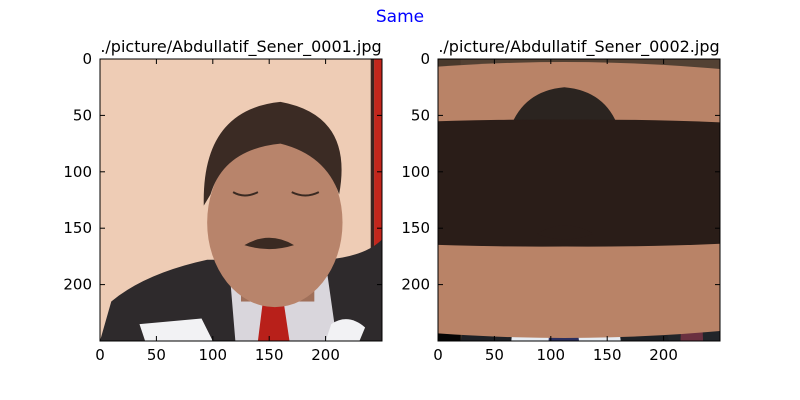 This screenshot has width=800, height=400. What do you see at coordinates (240, 47) in the screenshot?
I see `axes-title: ./picture/Abdullatif_Sener_0001.jpg` at bounding box center [240, 47].